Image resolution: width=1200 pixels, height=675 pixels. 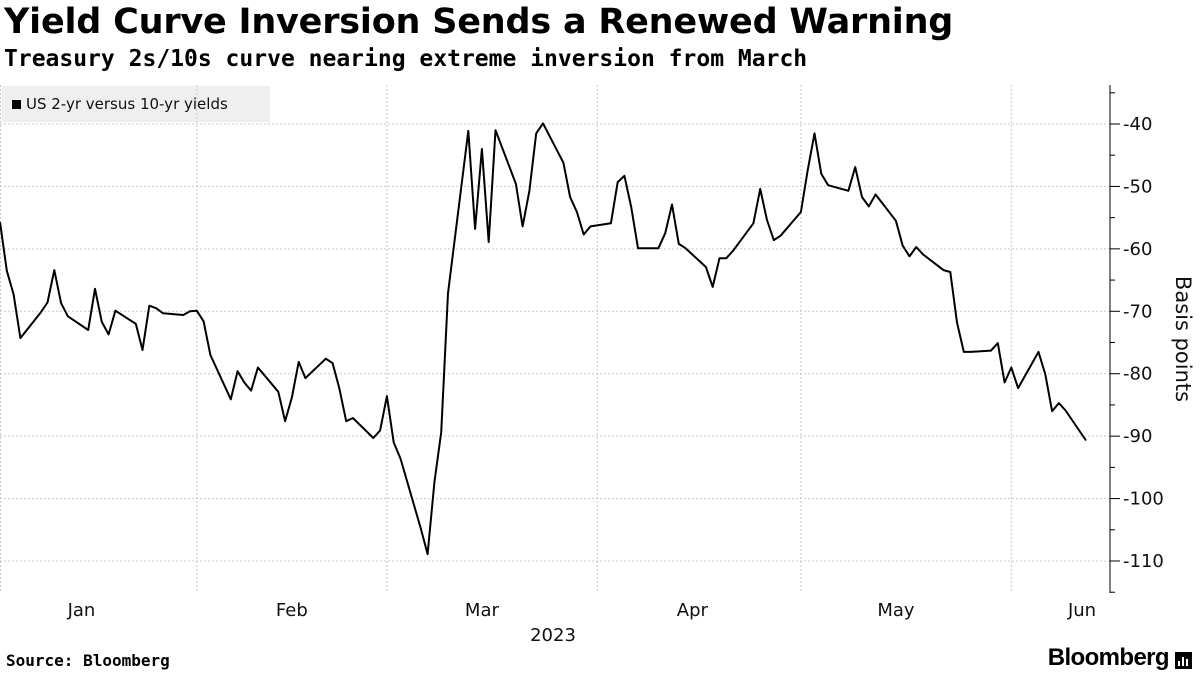 I want to click on legend-label: US 2-yr versus 10-yr yields, so click(x=127, y=104).